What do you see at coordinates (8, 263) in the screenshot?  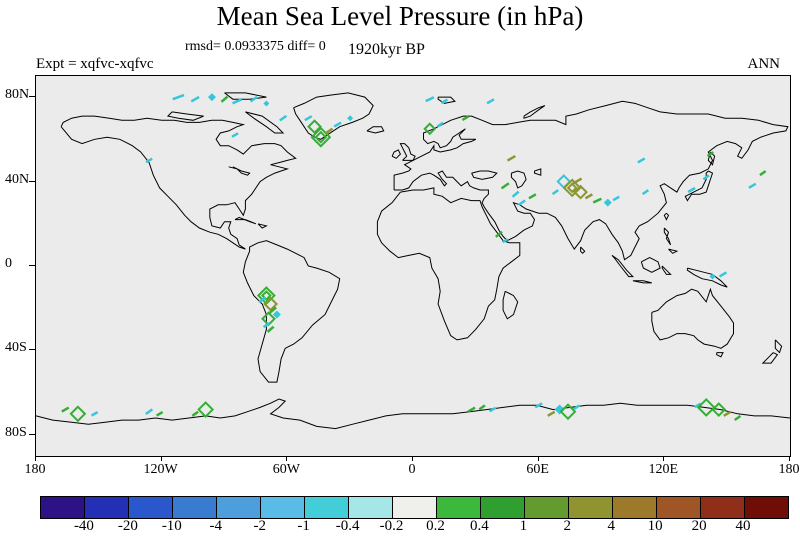 I see `lat-tick-label: 0` at bounding box center [8, 263].